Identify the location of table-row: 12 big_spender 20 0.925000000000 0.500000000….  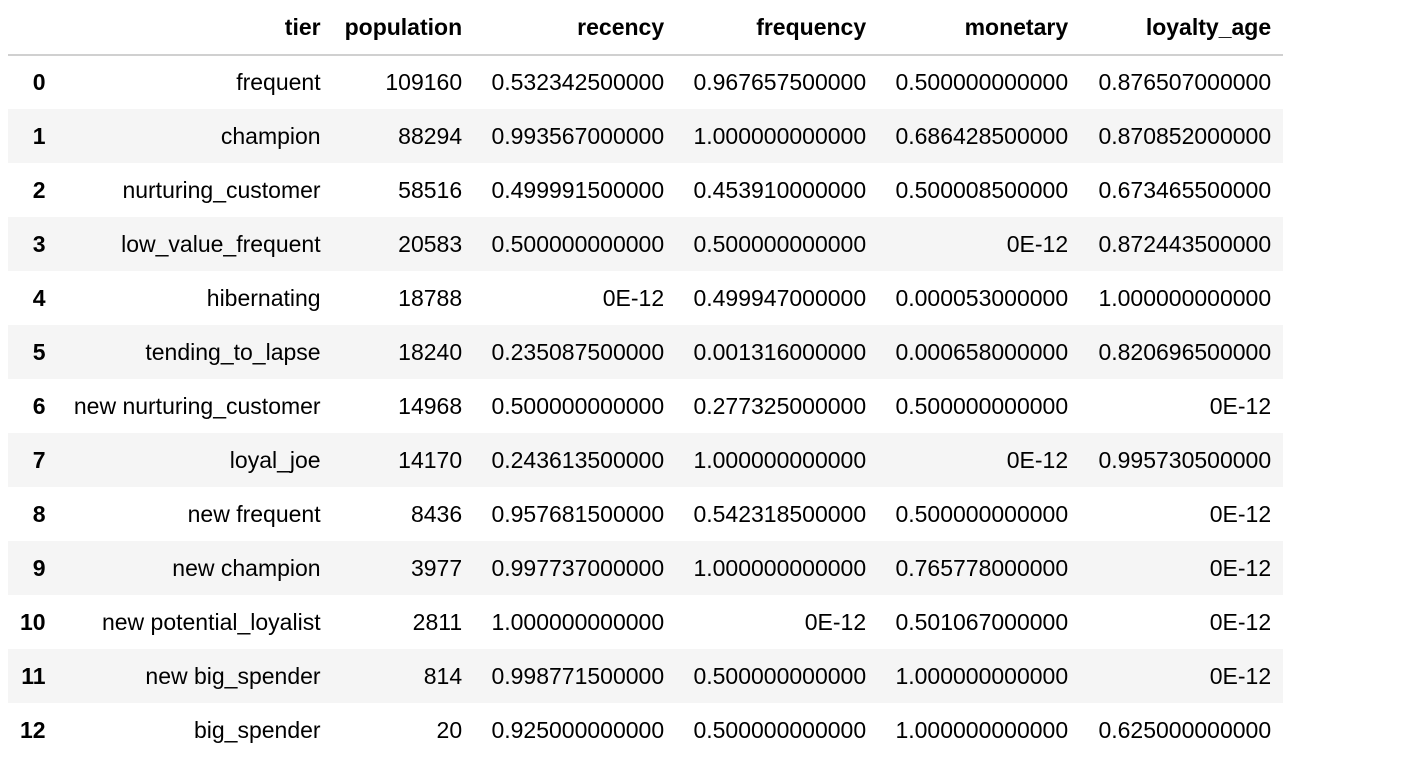
(646, 730).